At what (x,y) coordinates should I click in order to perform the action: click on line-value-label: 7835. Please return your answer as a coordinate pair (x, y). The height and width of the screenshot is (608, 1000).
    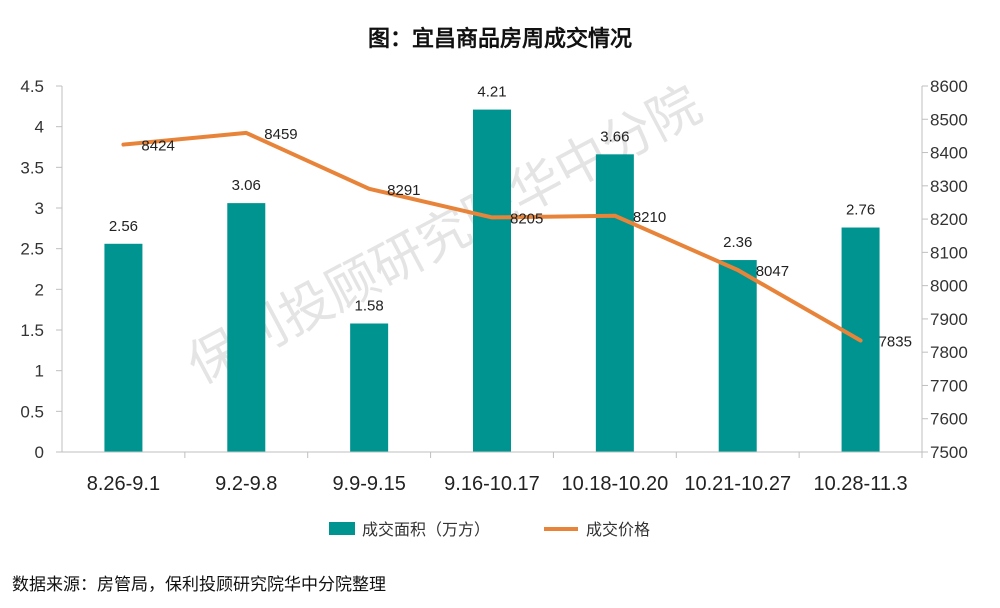
    Looking at the image, I should click on (895, 342).